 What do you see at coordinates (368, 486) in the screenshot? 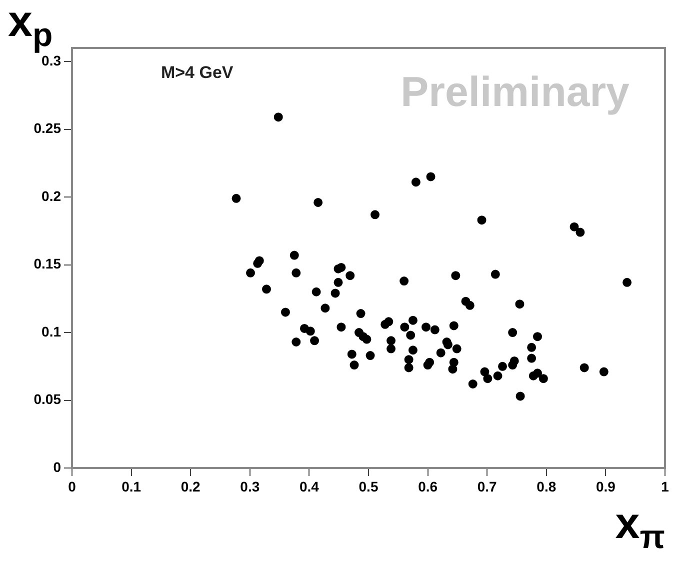
I see `x-tick-label: 0.5` at bounding box center [368, 486].